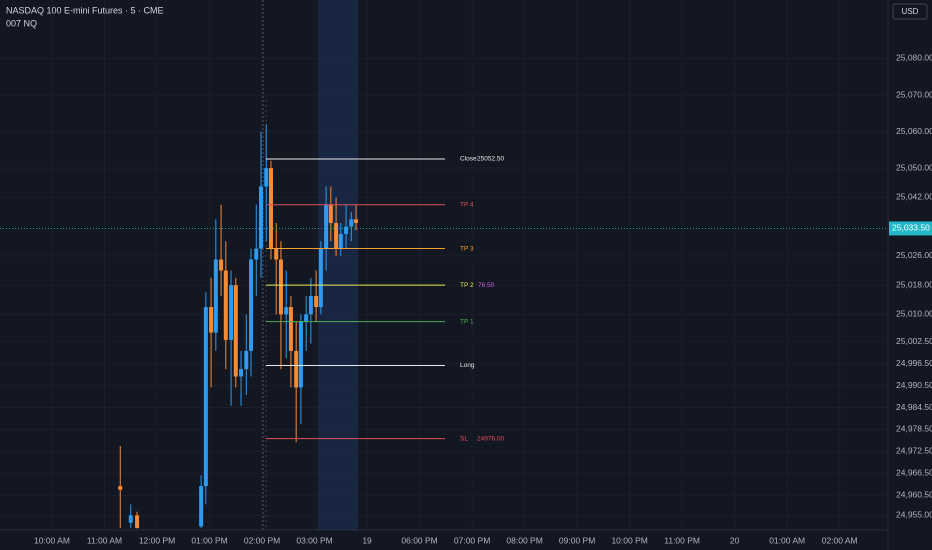 The height and width of the screenshot is (550, 932). What do you see at coordinates (914, 58) in the screenshot?
I see `y-tick-label: 25,080.00` at bounding box center [914, 58].